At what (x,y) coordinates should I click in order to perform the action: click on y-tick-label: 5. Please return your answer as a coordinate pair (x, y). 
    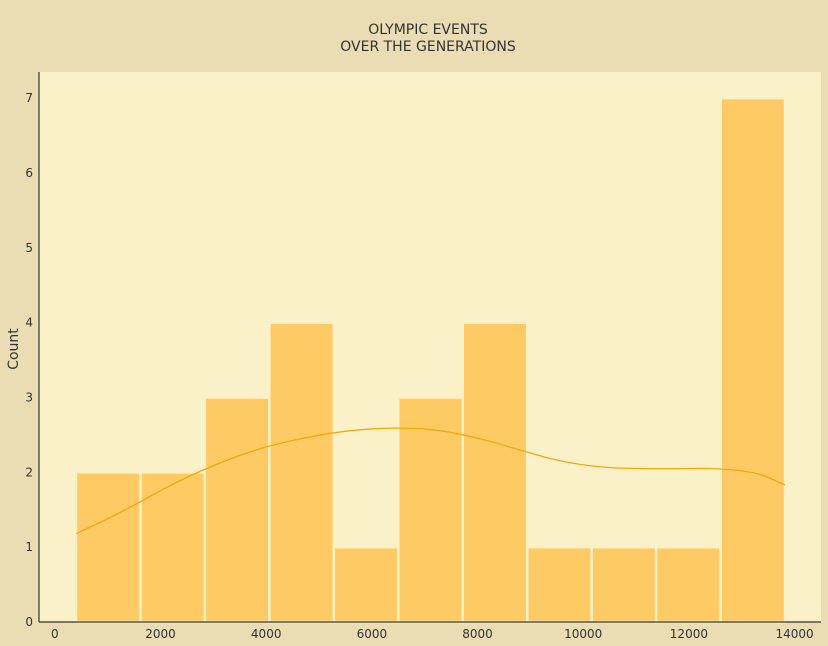
    Looking at the image, I should click on (29, 248).